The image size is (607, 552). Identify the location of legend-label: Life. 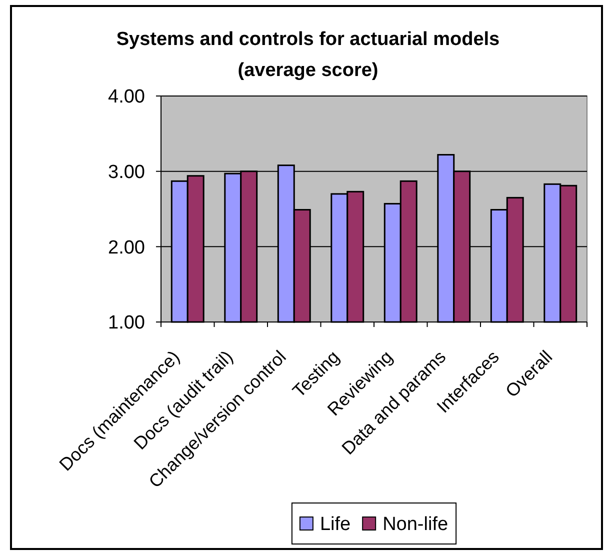
(335, 525).